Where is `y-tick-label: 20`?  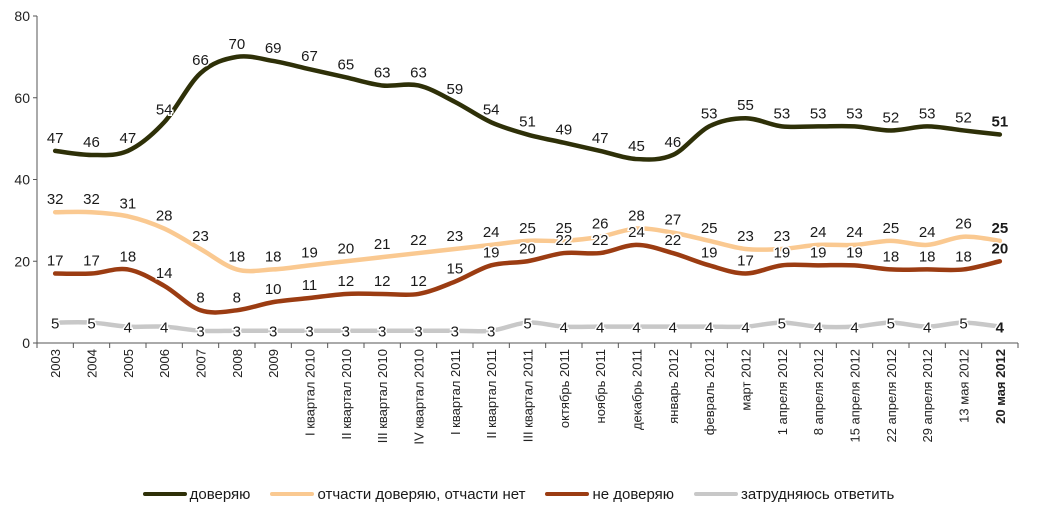 y-tick-label: 20 is located at coordinates (22, 261).